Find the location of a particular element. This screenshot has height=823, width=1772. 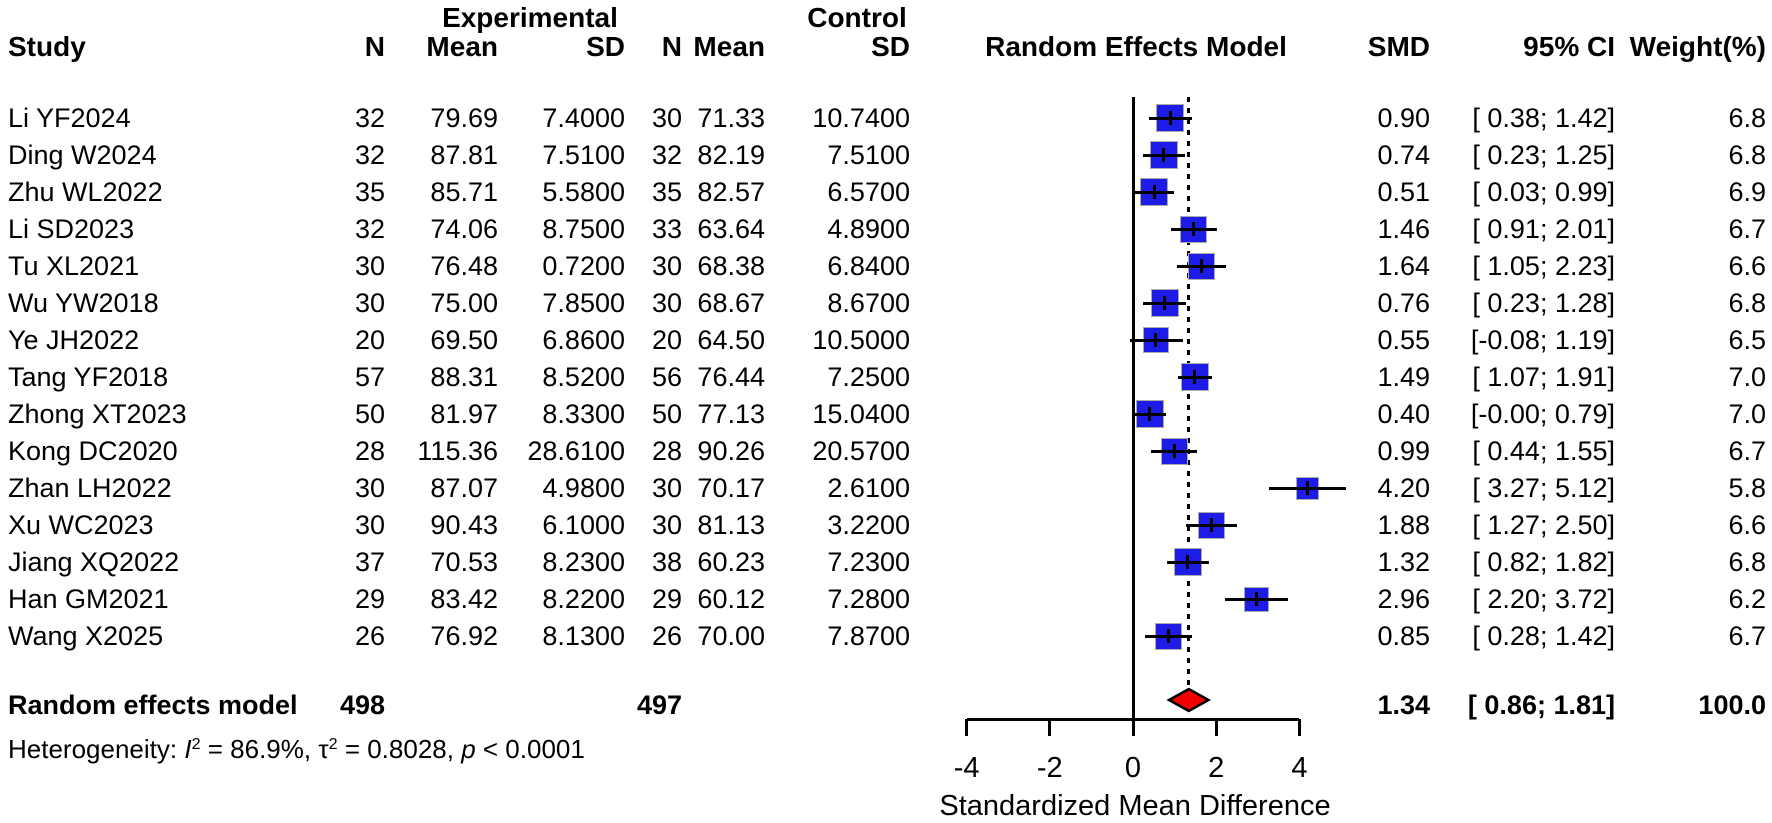

experimental-sd-value: 8.5200 is located at coordinates (583, 377).